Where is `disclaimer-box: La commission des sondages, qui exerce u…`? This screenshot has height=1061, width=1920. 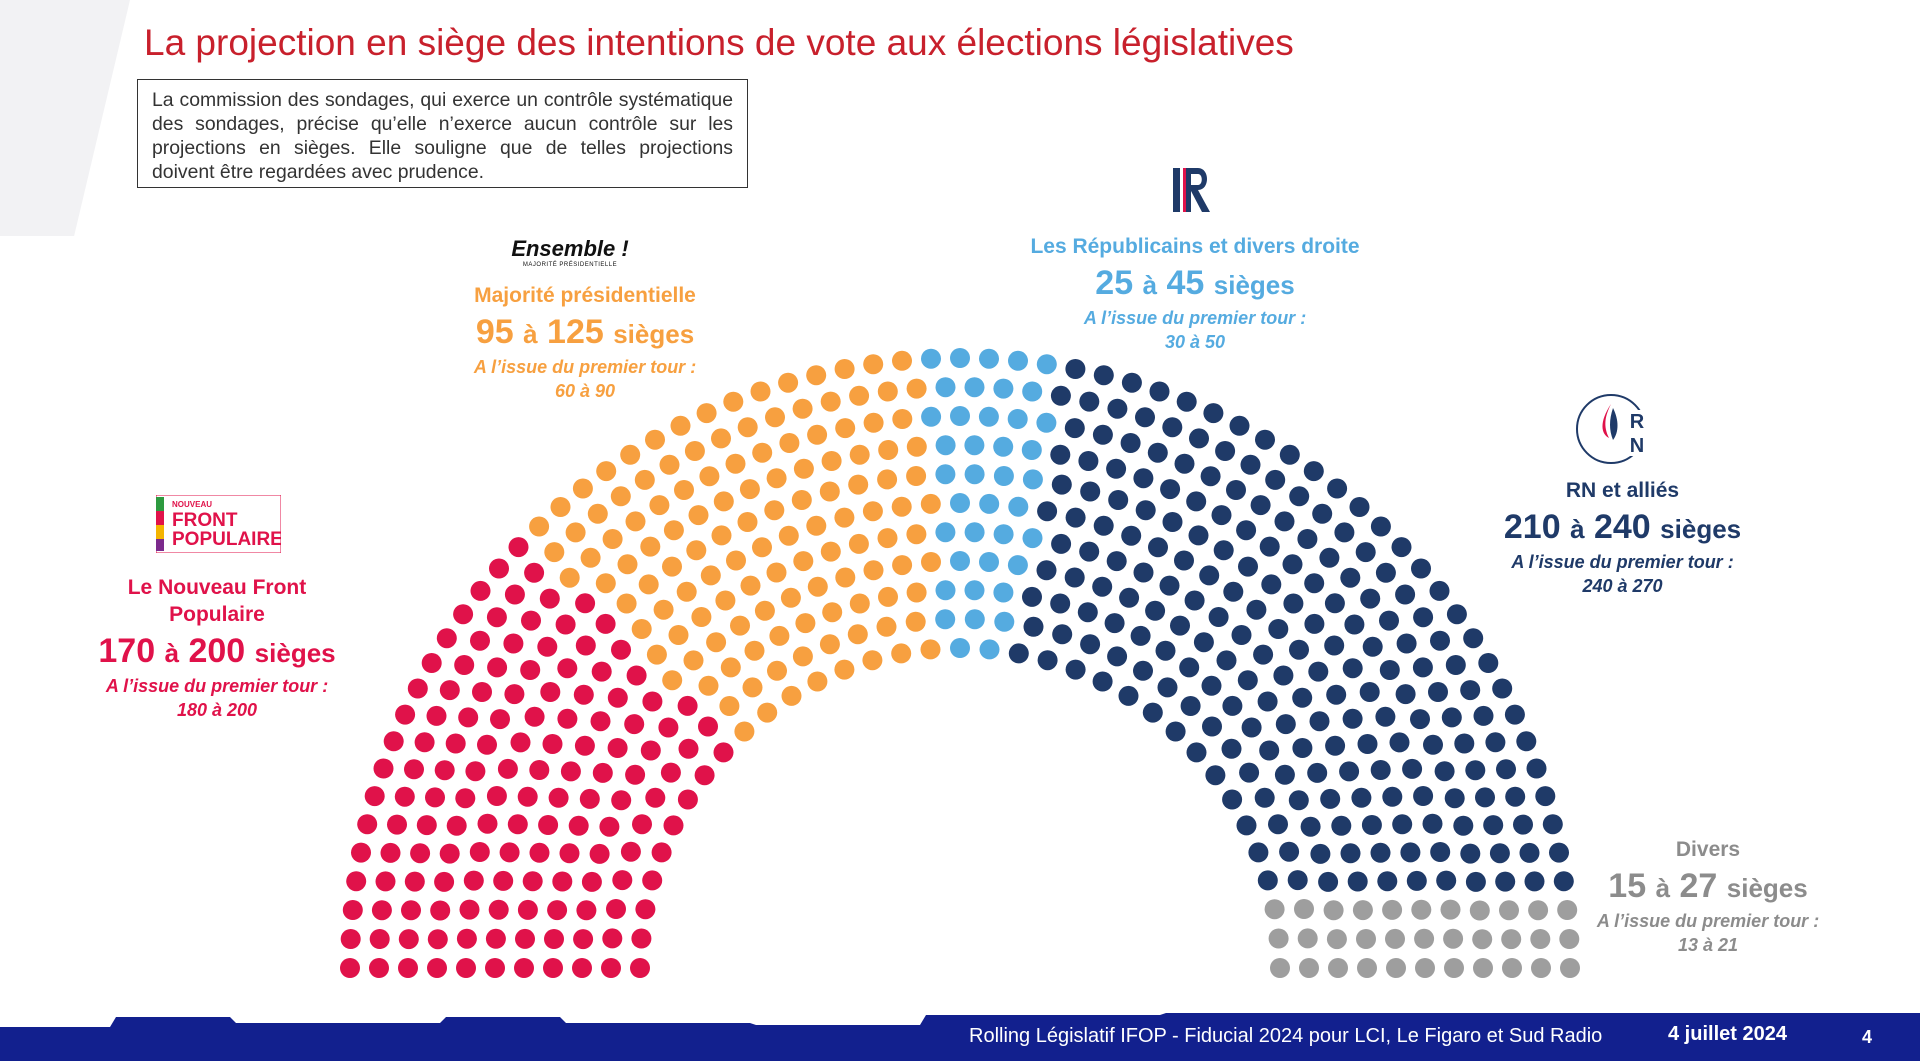
disclaimer-box: La commission des sondages, qui exerce u… is located at coordinates (442, 133).